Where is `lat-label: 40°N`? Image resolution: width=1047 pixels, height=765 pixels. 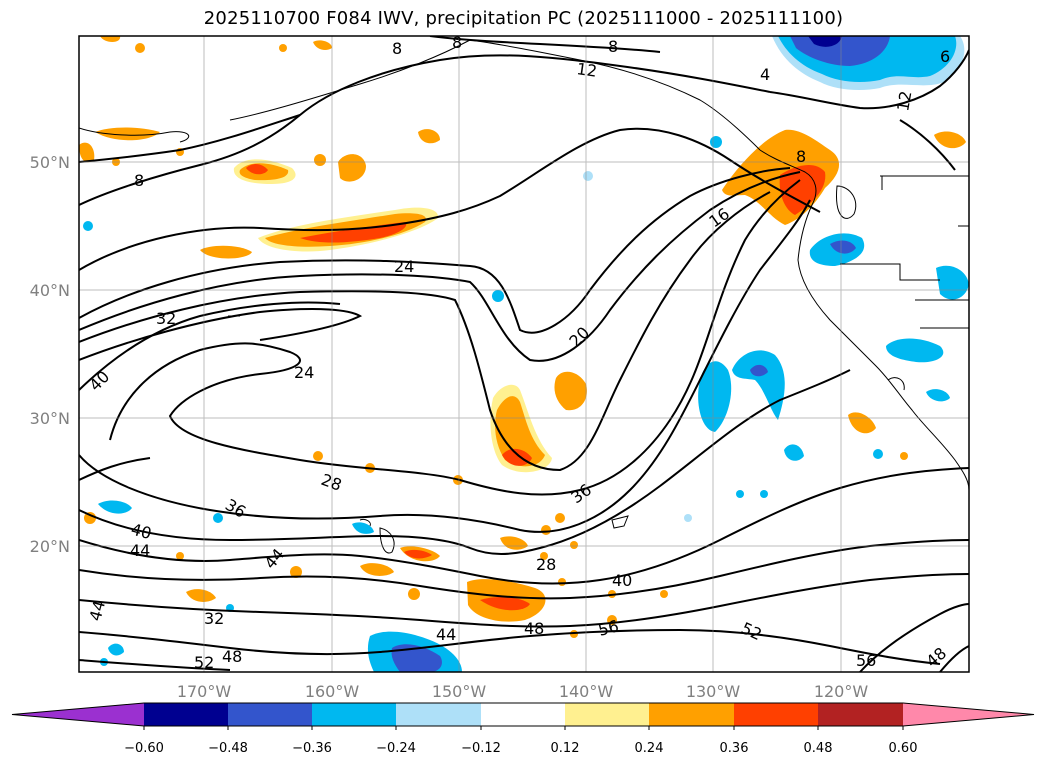 lat-label: 40°N is located at coordinates (50, 290).